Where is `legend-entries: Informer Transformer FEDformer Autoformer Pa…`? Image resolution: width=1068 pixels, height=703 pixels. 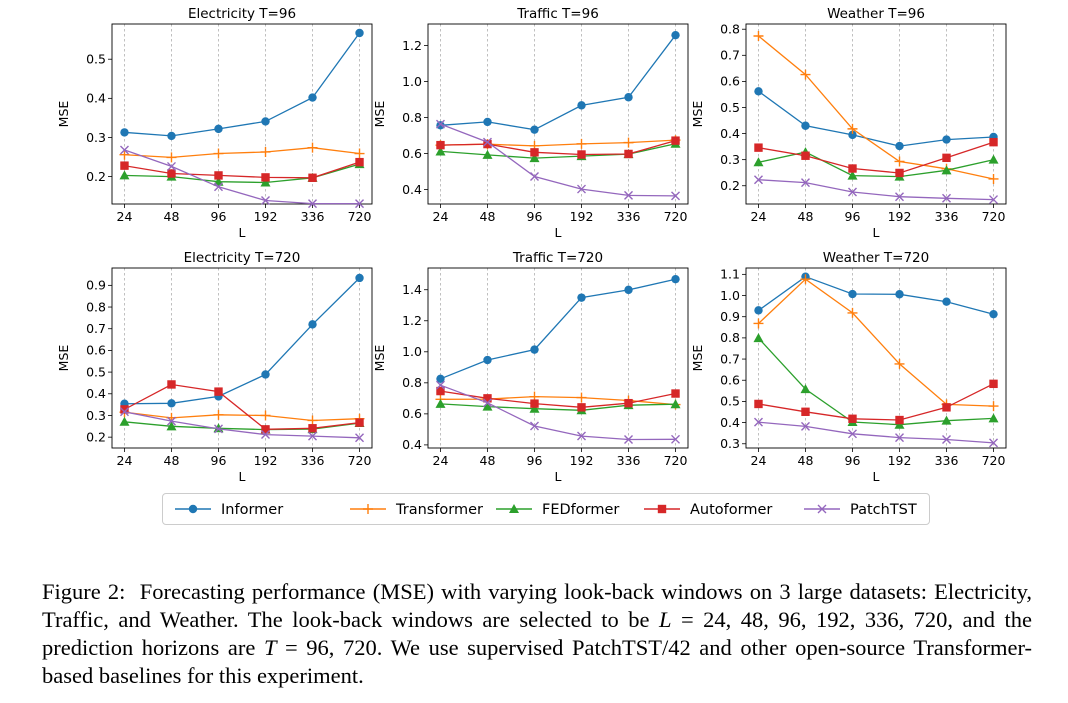
legend-entries: Informer Transformer FEDformer Autoformer Pa… is located at coordinates (546, 510).